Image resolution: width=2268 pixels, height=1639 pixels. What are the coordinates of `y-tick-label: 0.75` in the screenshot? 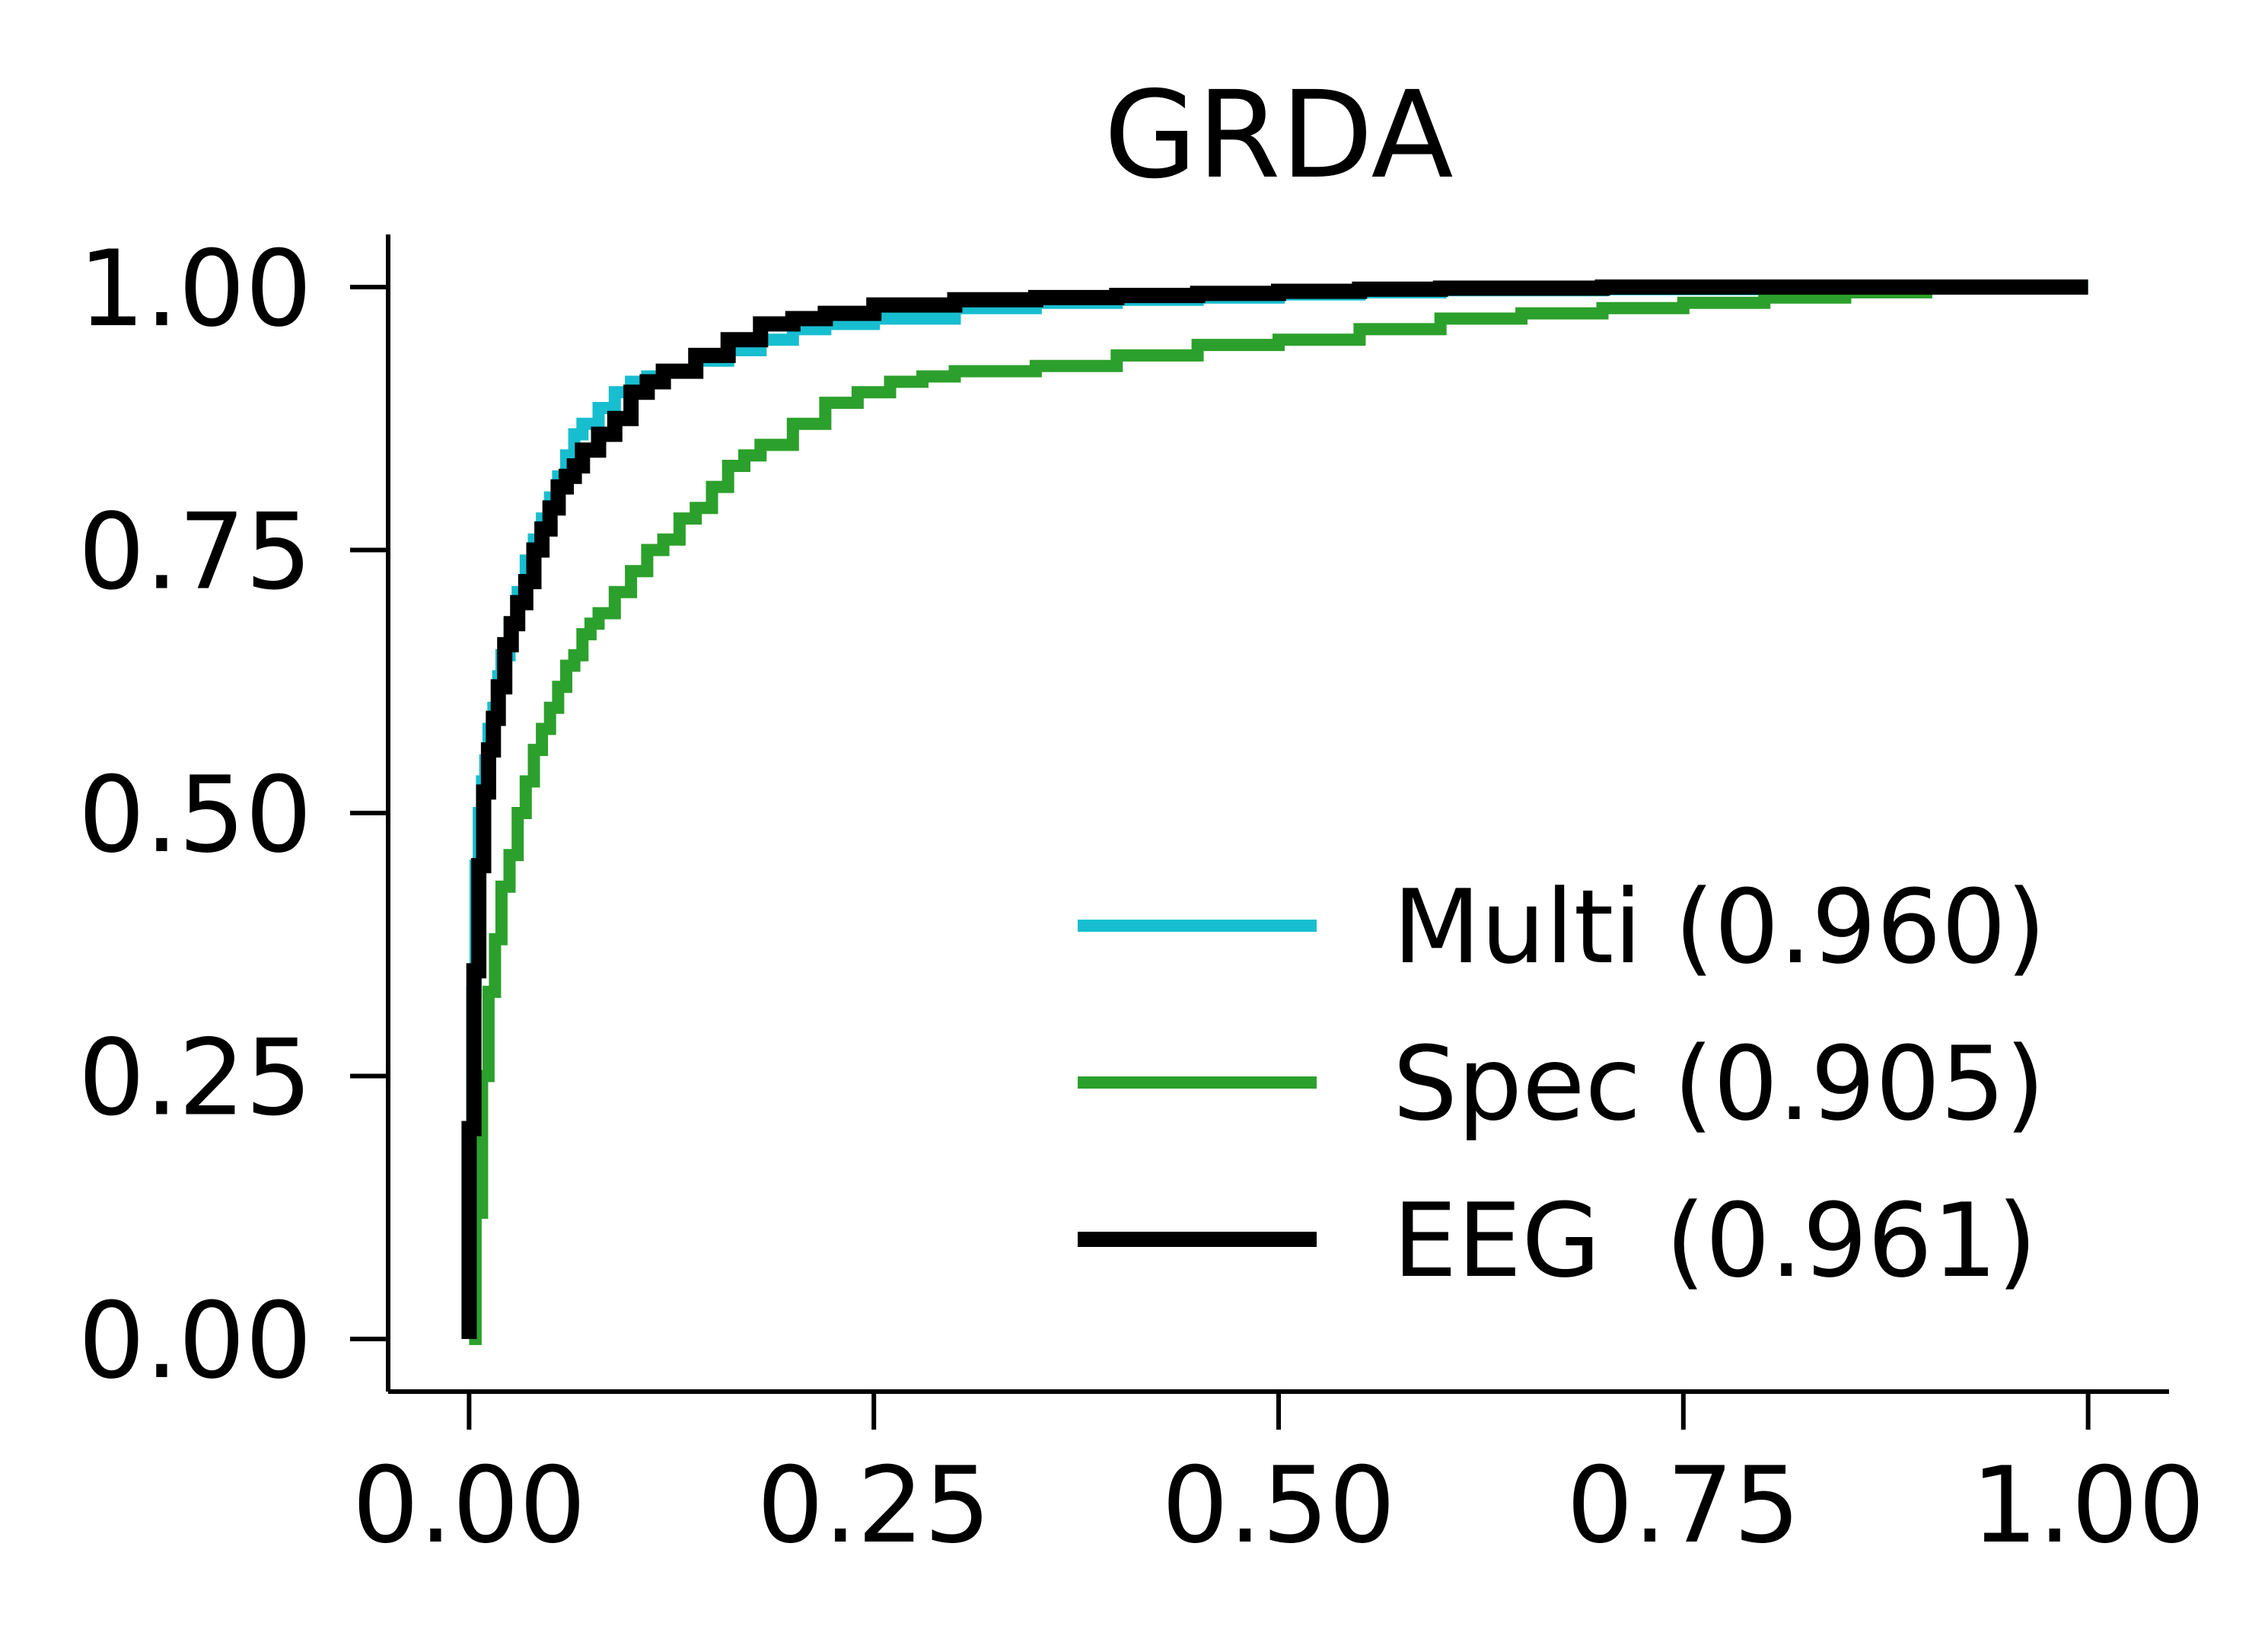 It's located at (195, 552).